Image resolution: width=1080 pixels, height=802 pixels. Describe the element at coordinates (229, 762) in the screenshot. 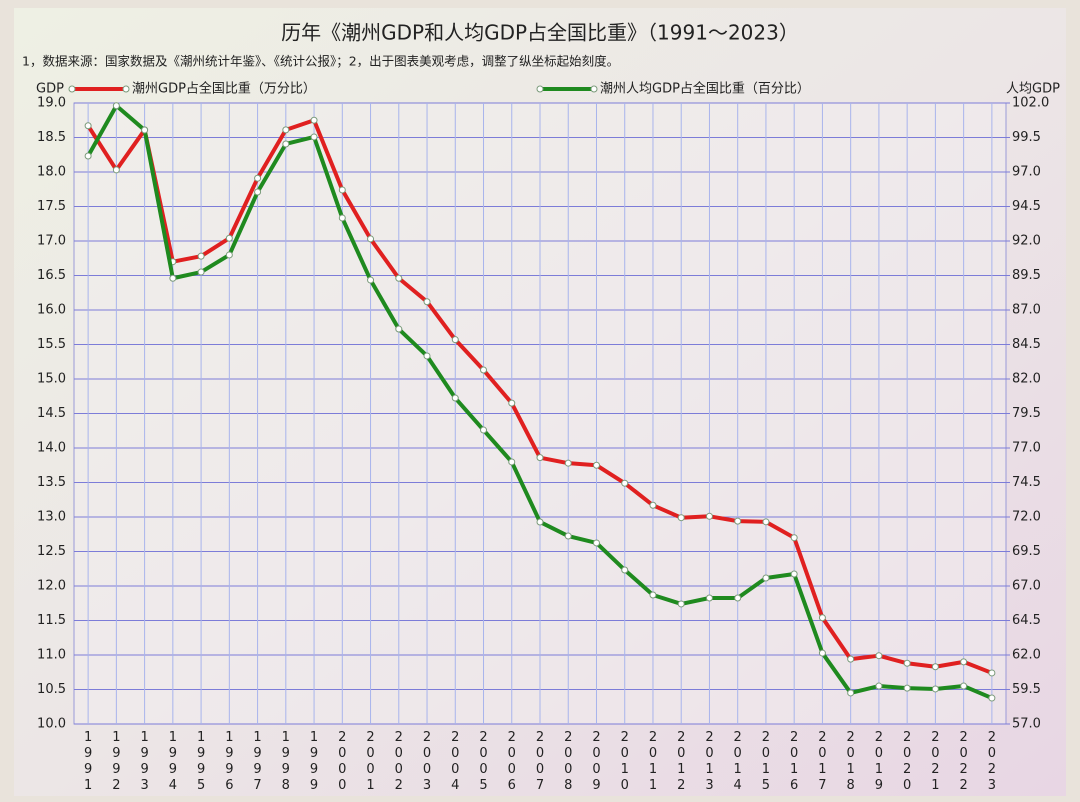

I see `x-tick-label: 1996` at that location.